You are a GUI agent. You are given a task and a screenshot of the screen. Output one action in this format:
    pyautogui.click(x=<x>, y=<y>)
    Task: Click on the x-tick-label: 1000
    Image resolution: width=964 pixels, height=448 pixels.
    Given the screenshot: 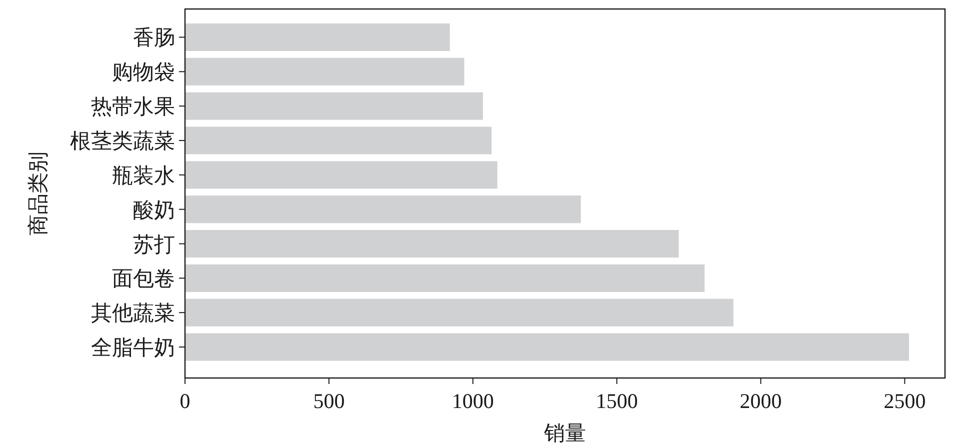 What is the action you would take?
    pyautogui.click(x=473, y=401)
    